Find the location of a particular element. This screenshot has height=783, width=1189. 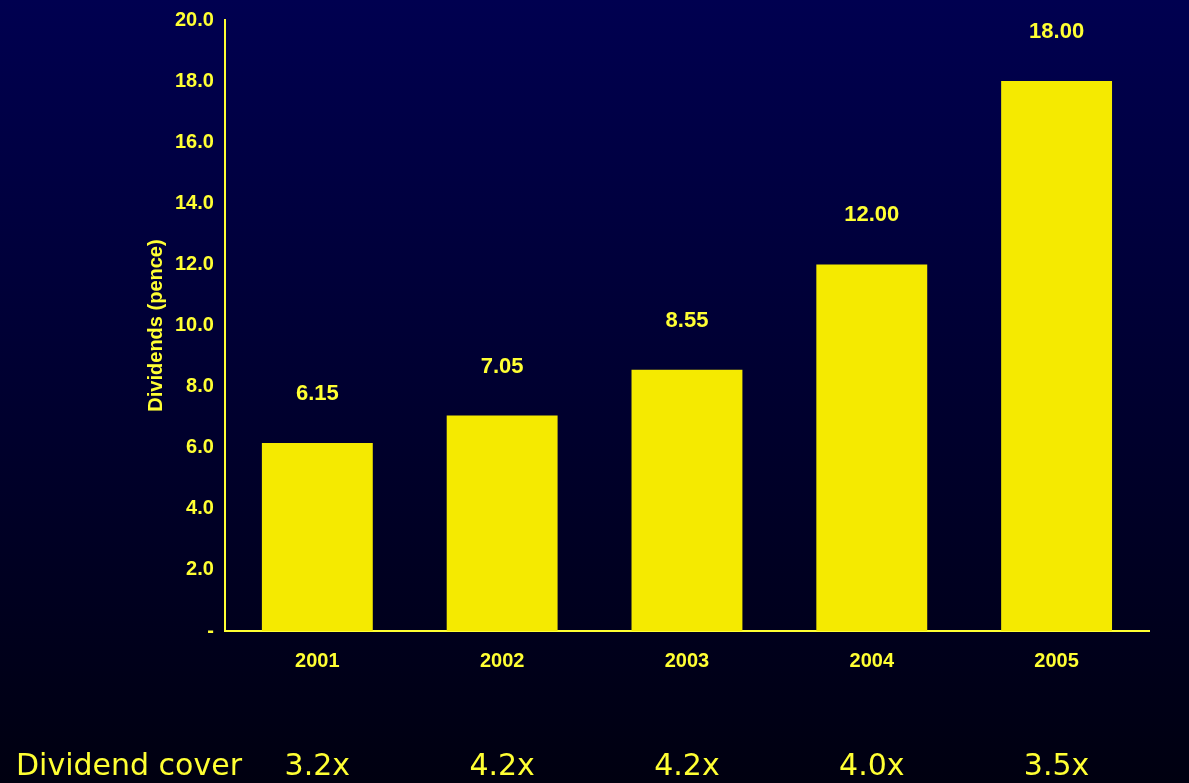

text: 3.2x is located at coordinates (317, 764).